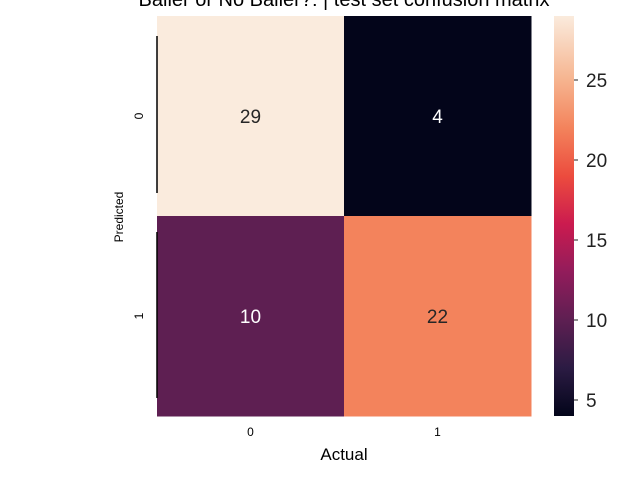 The width and height of the screenshot is (640, 480). I want to click on y-tick-label-0: 0, so click(139, 115).